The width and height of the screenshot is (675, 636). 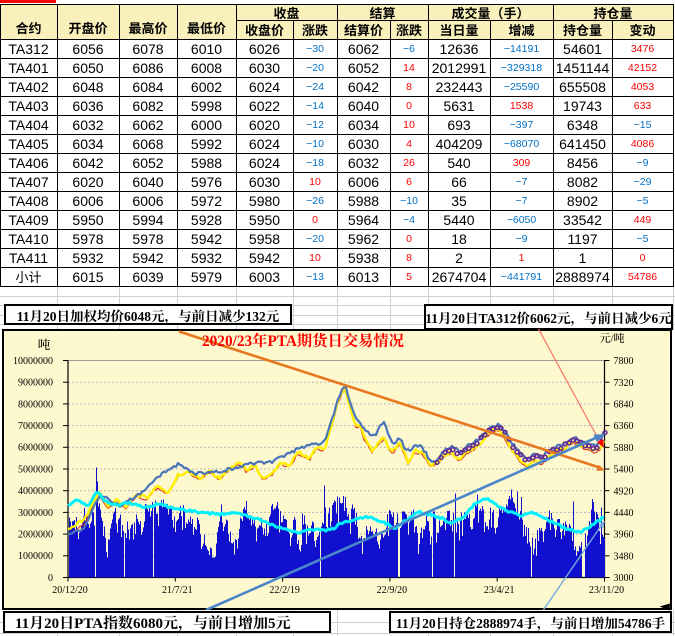 What do you see at coordinates (624, 491) in the screenshot?
I see `svg-text: 4920` at bounding box center [624, 491].